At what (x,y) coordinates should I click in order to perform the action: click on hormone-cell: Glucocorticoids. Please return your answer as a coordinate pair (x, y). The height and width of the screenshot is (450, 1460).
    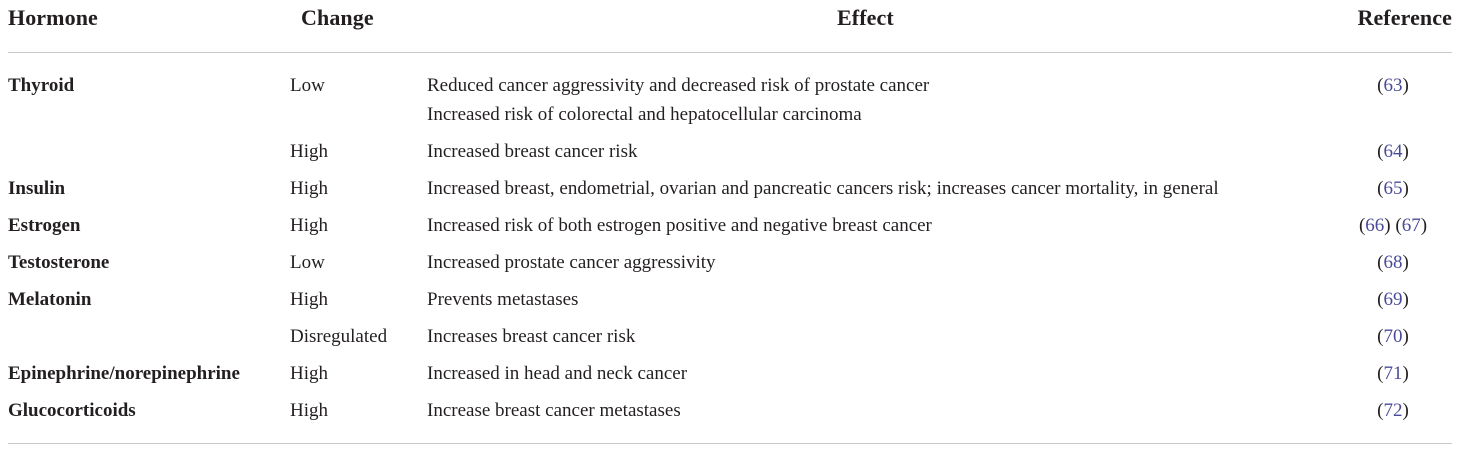
    Looking at the image, I should click on (72, 410).